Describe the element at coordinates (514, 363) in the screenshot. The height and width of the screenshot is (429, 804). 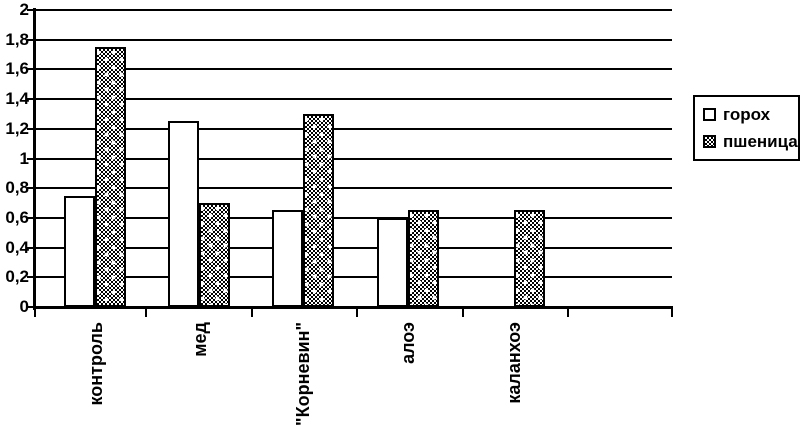
I see `x-axis-category-label: каланхоэ` at that location.